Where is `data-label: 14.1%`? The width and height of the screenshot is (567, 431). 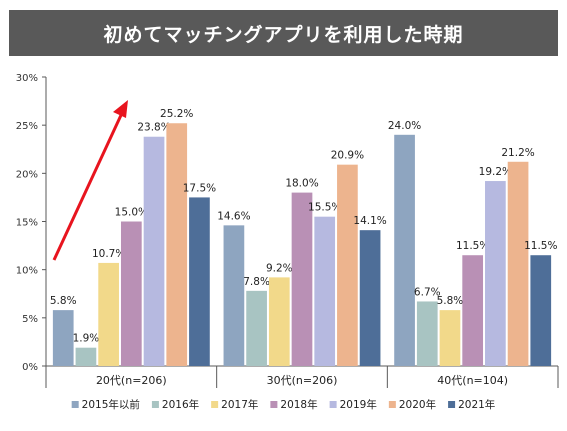
data-label: 14.1% is located at coordinates (369, 221).